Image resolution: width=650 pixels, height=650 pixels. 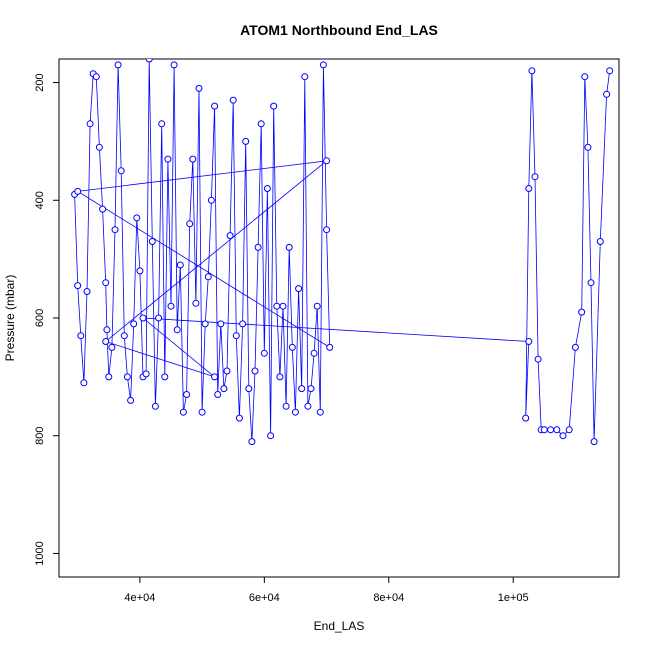 What do you see at coordinates (40, 82) in the screenshot?
I see `y-tick-label-0: 200` at bounding box center [40, 82].